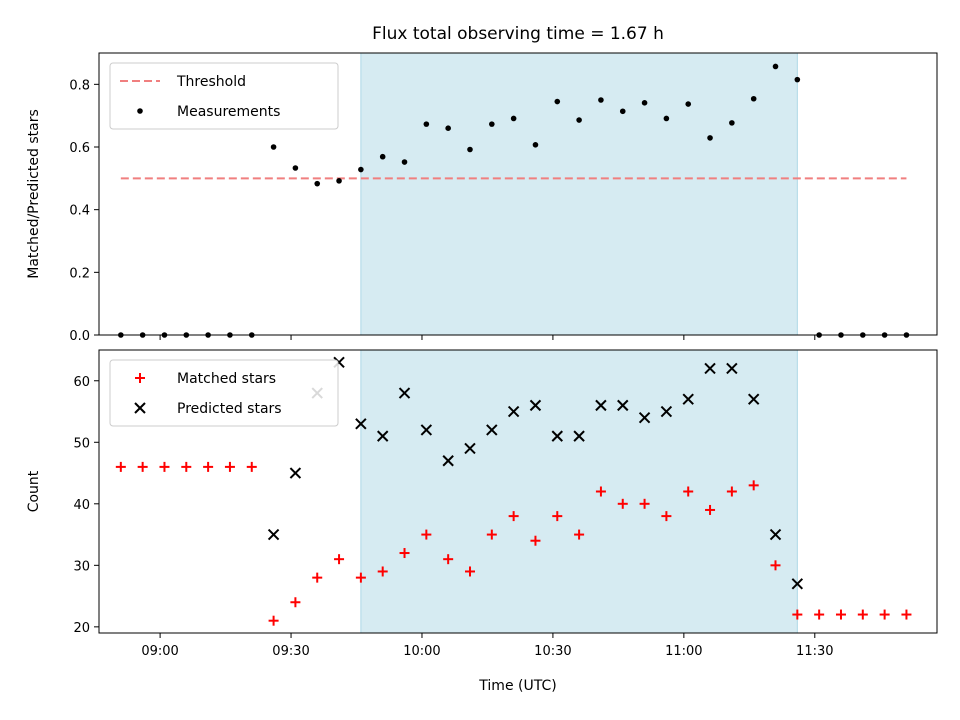  Describe the element at coordinates (34, 491) in the screenshot. I see `y-axis-label: Count` at that location.